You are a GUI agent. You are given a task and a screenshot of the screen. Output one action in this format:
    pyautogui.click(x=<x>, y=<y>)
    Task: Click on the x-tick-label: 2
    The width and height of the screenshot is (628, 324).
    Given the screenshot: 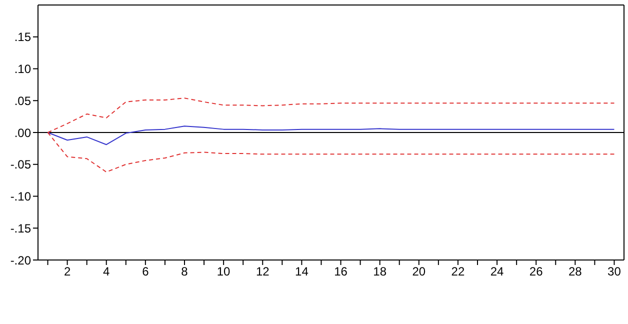 What is the action you would take?
    pyautogui.click(x=67, y=271)
    